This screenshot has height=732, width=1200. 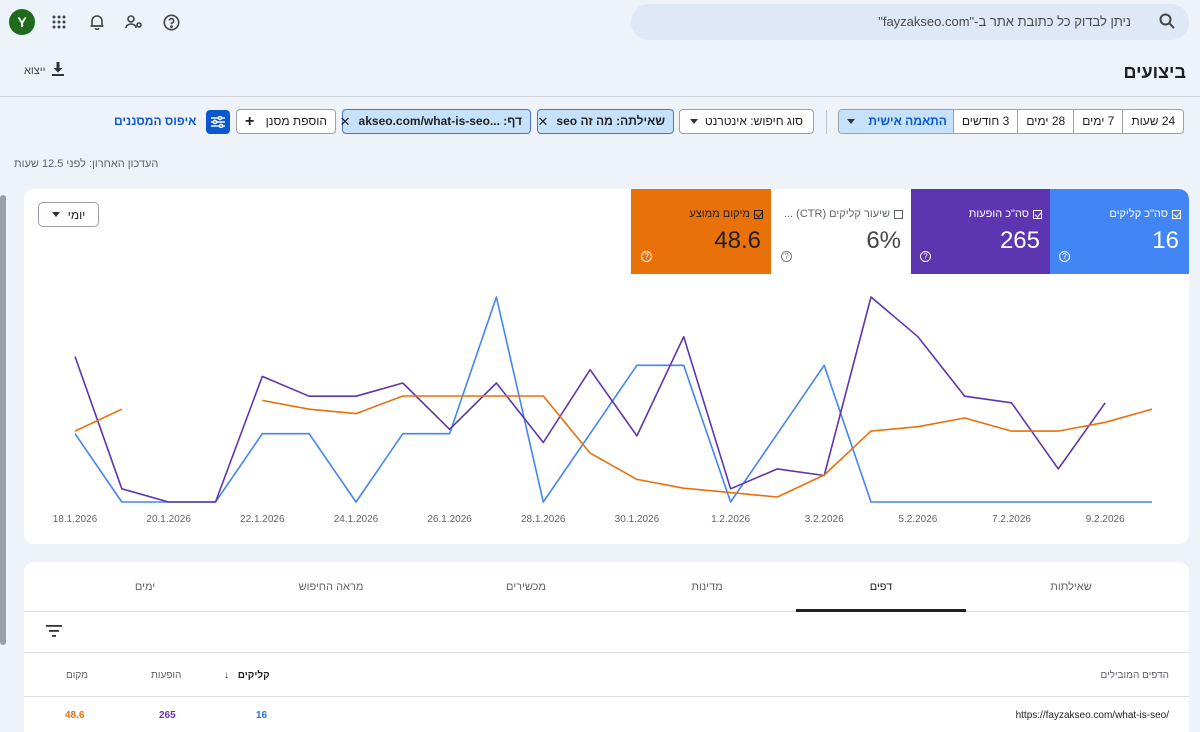 What do you see at coordinates (1167, 23) in the screenshot?
I see `search-icon` at bounding box center [1167, 23].